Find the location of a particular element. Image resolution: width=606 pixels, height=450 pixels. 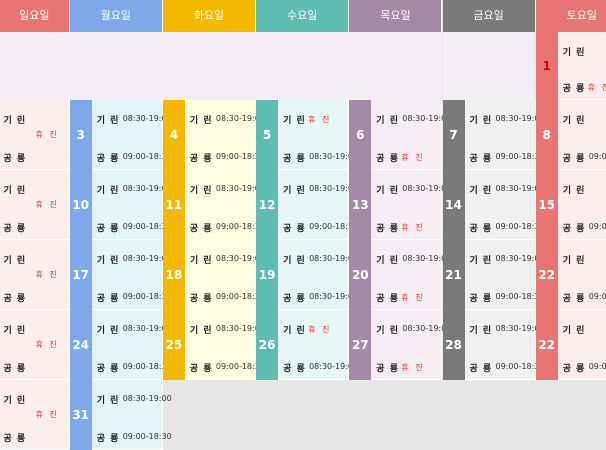

date-strip: 25 is located at coordinates (173, 345).